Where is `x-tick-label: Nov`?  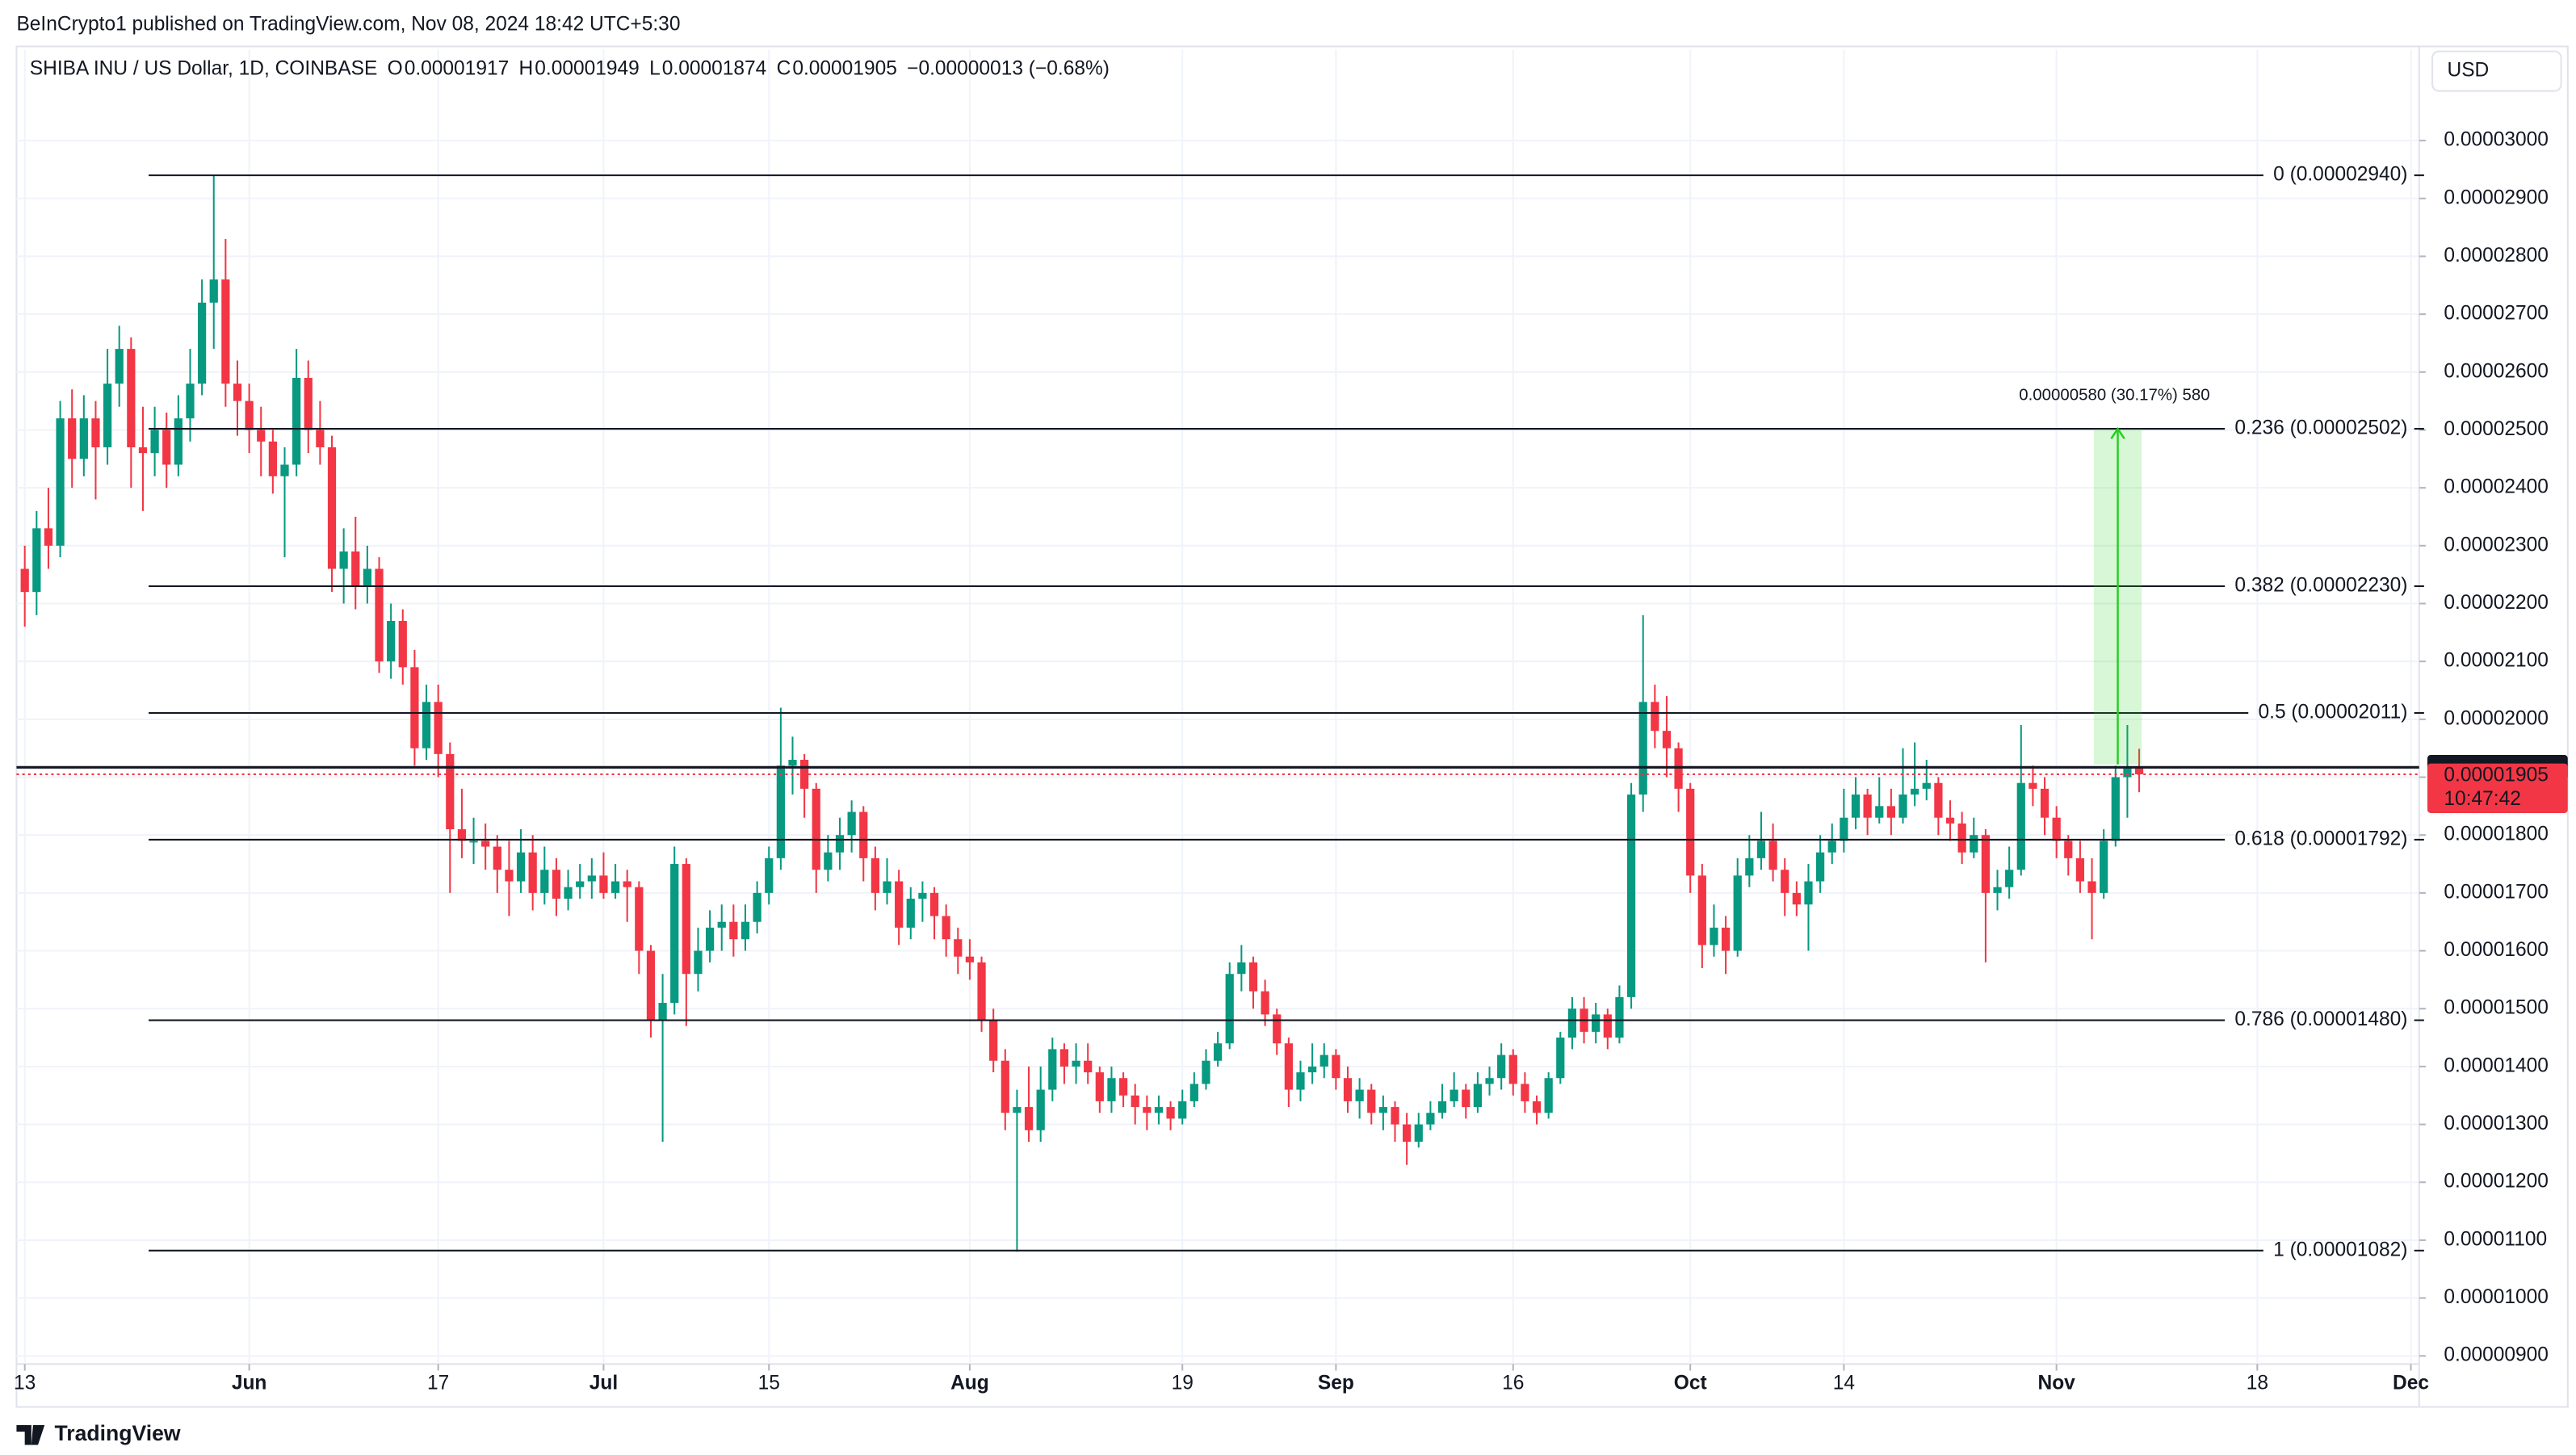
x-tick-label: Nov is located at coordinates (2057, 1383).